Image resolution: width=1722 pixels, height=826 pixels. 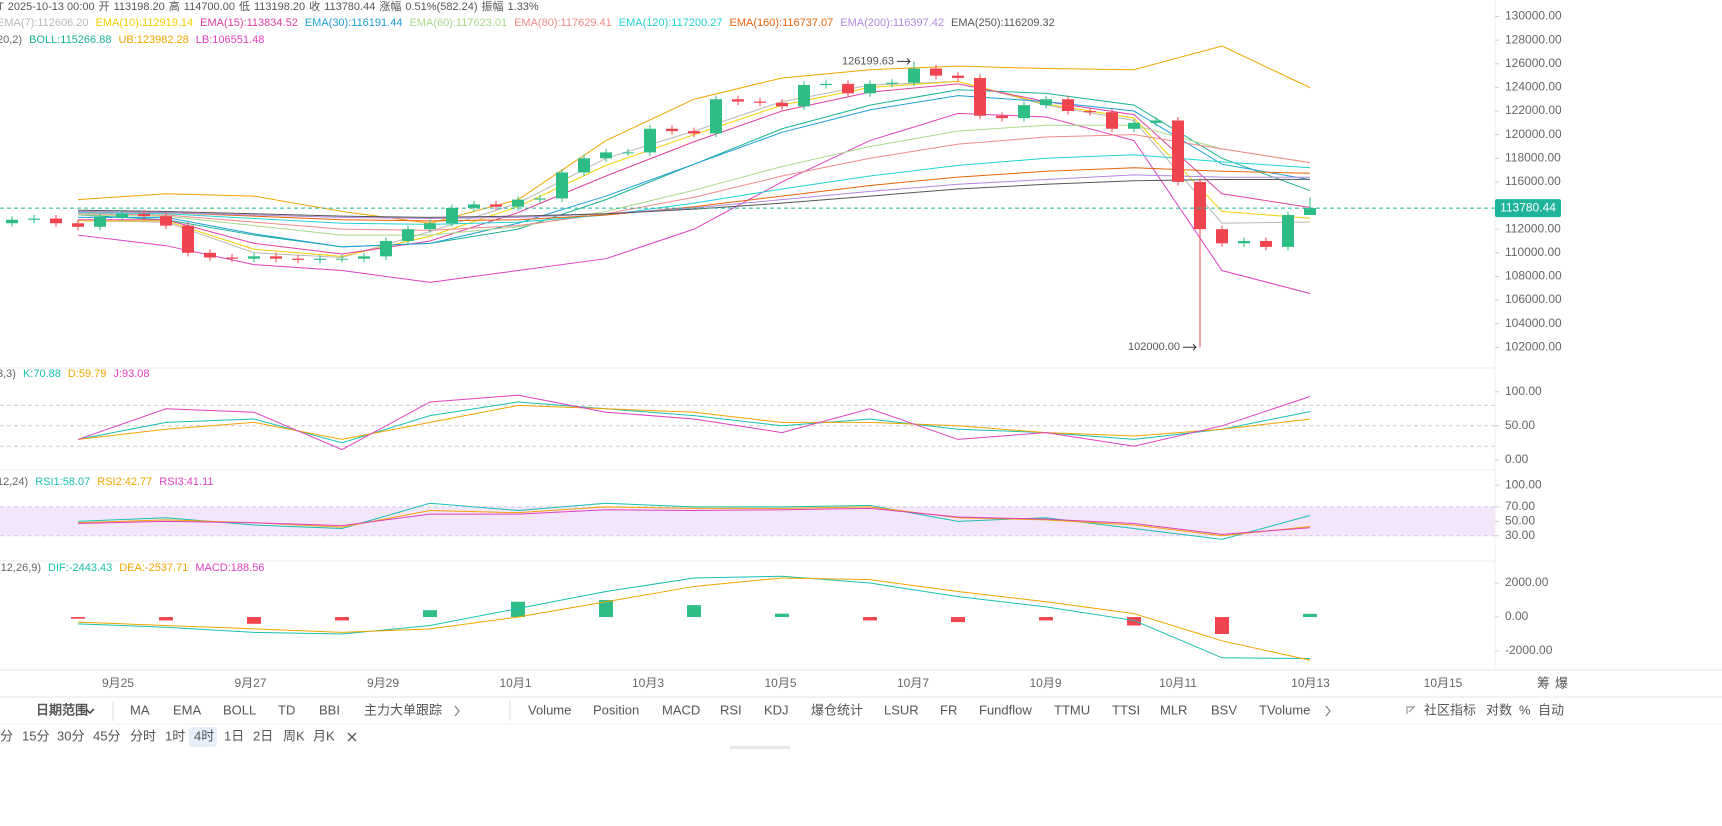 I want to click on external-icon, so click(x=1411, y=709).